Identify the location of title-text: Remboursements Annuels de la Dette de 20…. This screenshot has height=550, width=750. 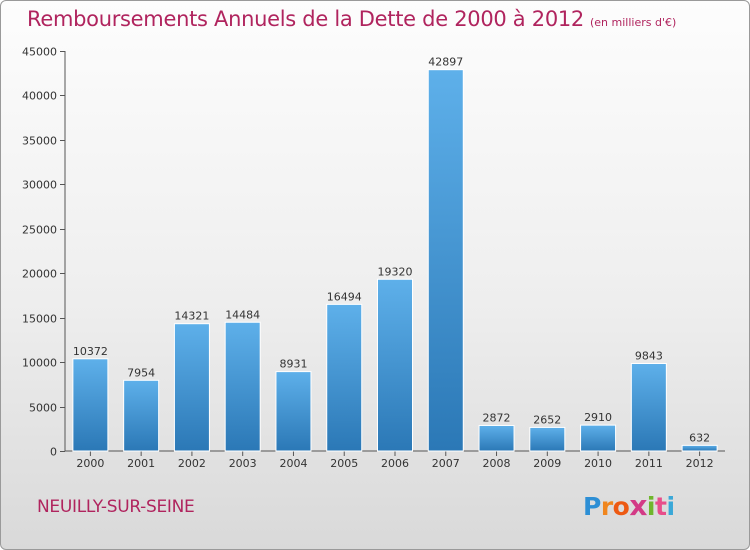
(305, 19).